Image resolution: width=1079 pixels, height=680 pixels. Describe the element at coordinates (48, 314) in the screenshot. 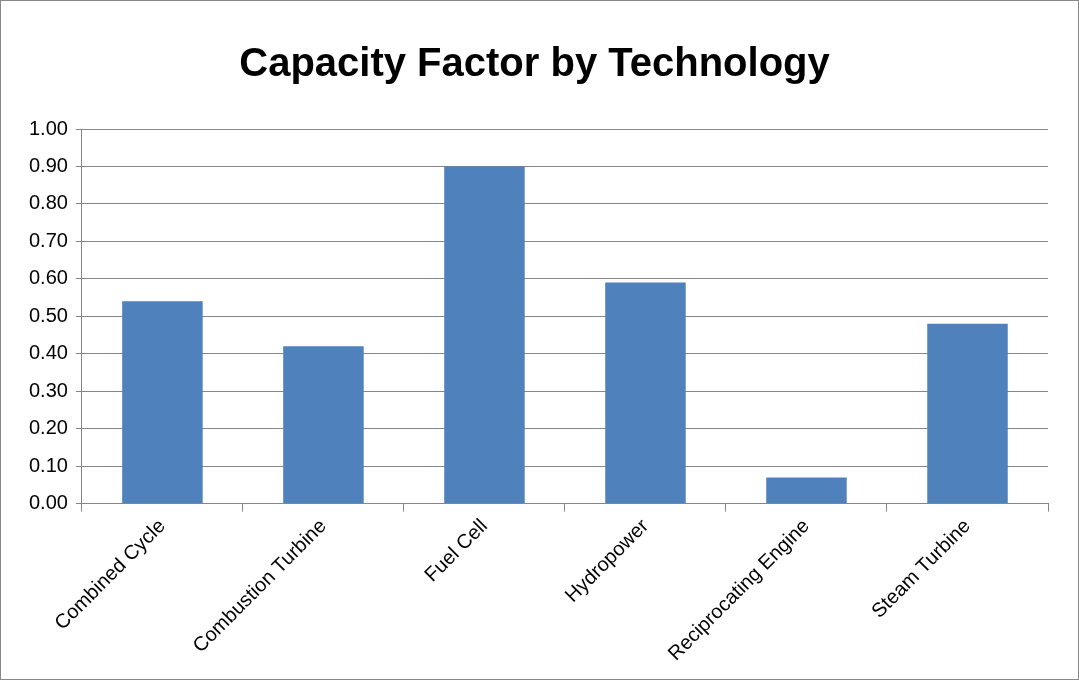

I see `y-tick-label: 0.50` at that location.